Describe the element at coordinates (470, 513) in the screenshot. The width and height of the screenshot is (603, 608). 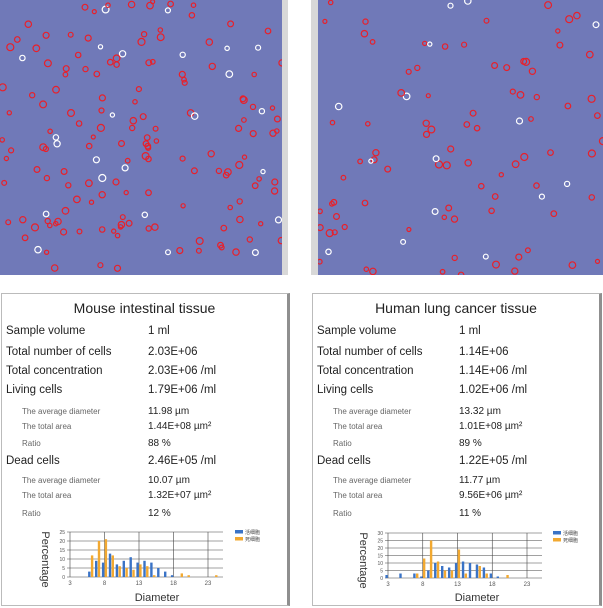
I see `metric-value: 11 %` at that location.